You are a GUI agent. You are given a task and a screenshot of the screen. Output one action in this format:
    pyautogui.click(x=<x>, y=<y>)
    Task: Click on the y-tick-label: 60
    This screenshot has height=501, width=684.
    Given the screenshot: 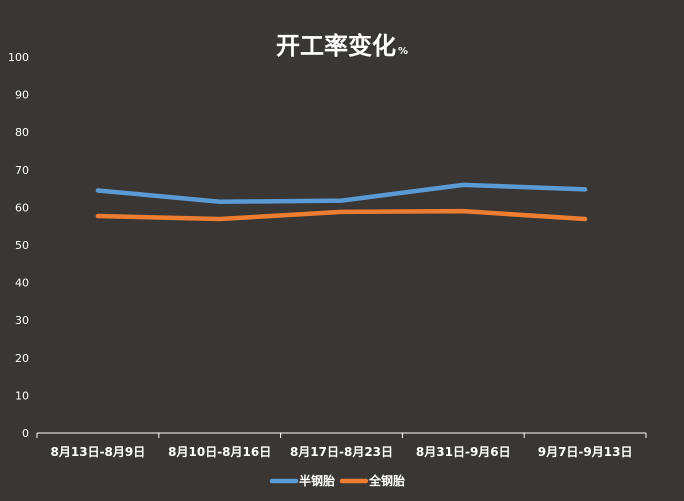 What is the action you would take?
    pyautogui.click(x=22, y=207)
    